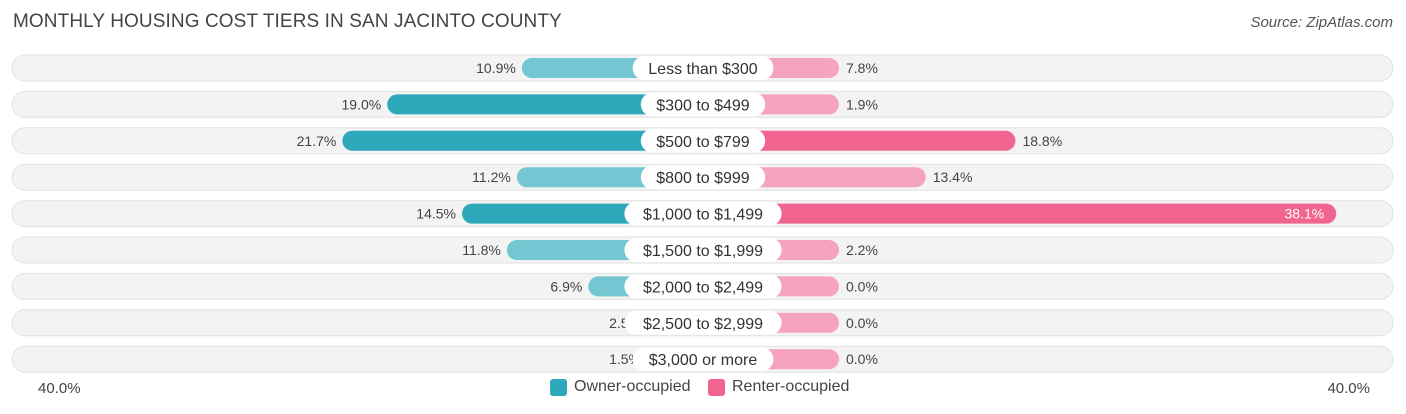 The height and width of the screenshot is (414, 1406). What do you see at coordinates (1321, 22) in the screenshot?
I see `chart-source: Source: ZipAtlas.com` at bounding box center [1321, 22].